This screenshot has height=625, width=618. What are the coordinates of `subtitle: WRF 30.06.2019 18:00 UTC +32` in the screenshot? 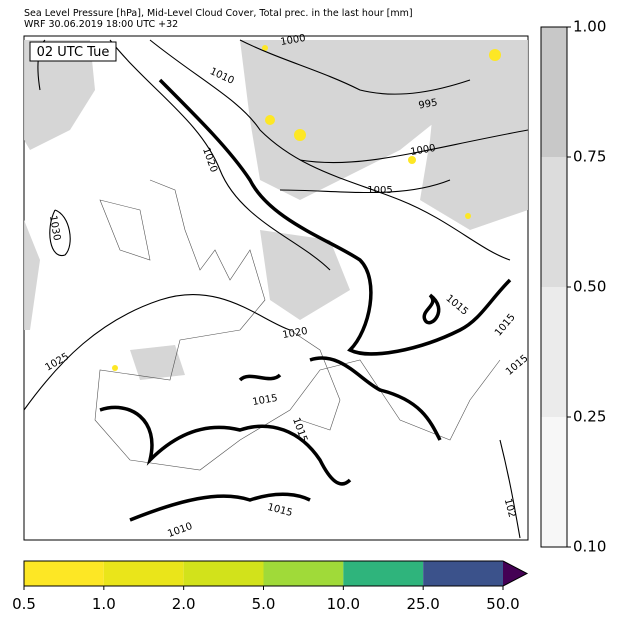 It's located at (101, 24).